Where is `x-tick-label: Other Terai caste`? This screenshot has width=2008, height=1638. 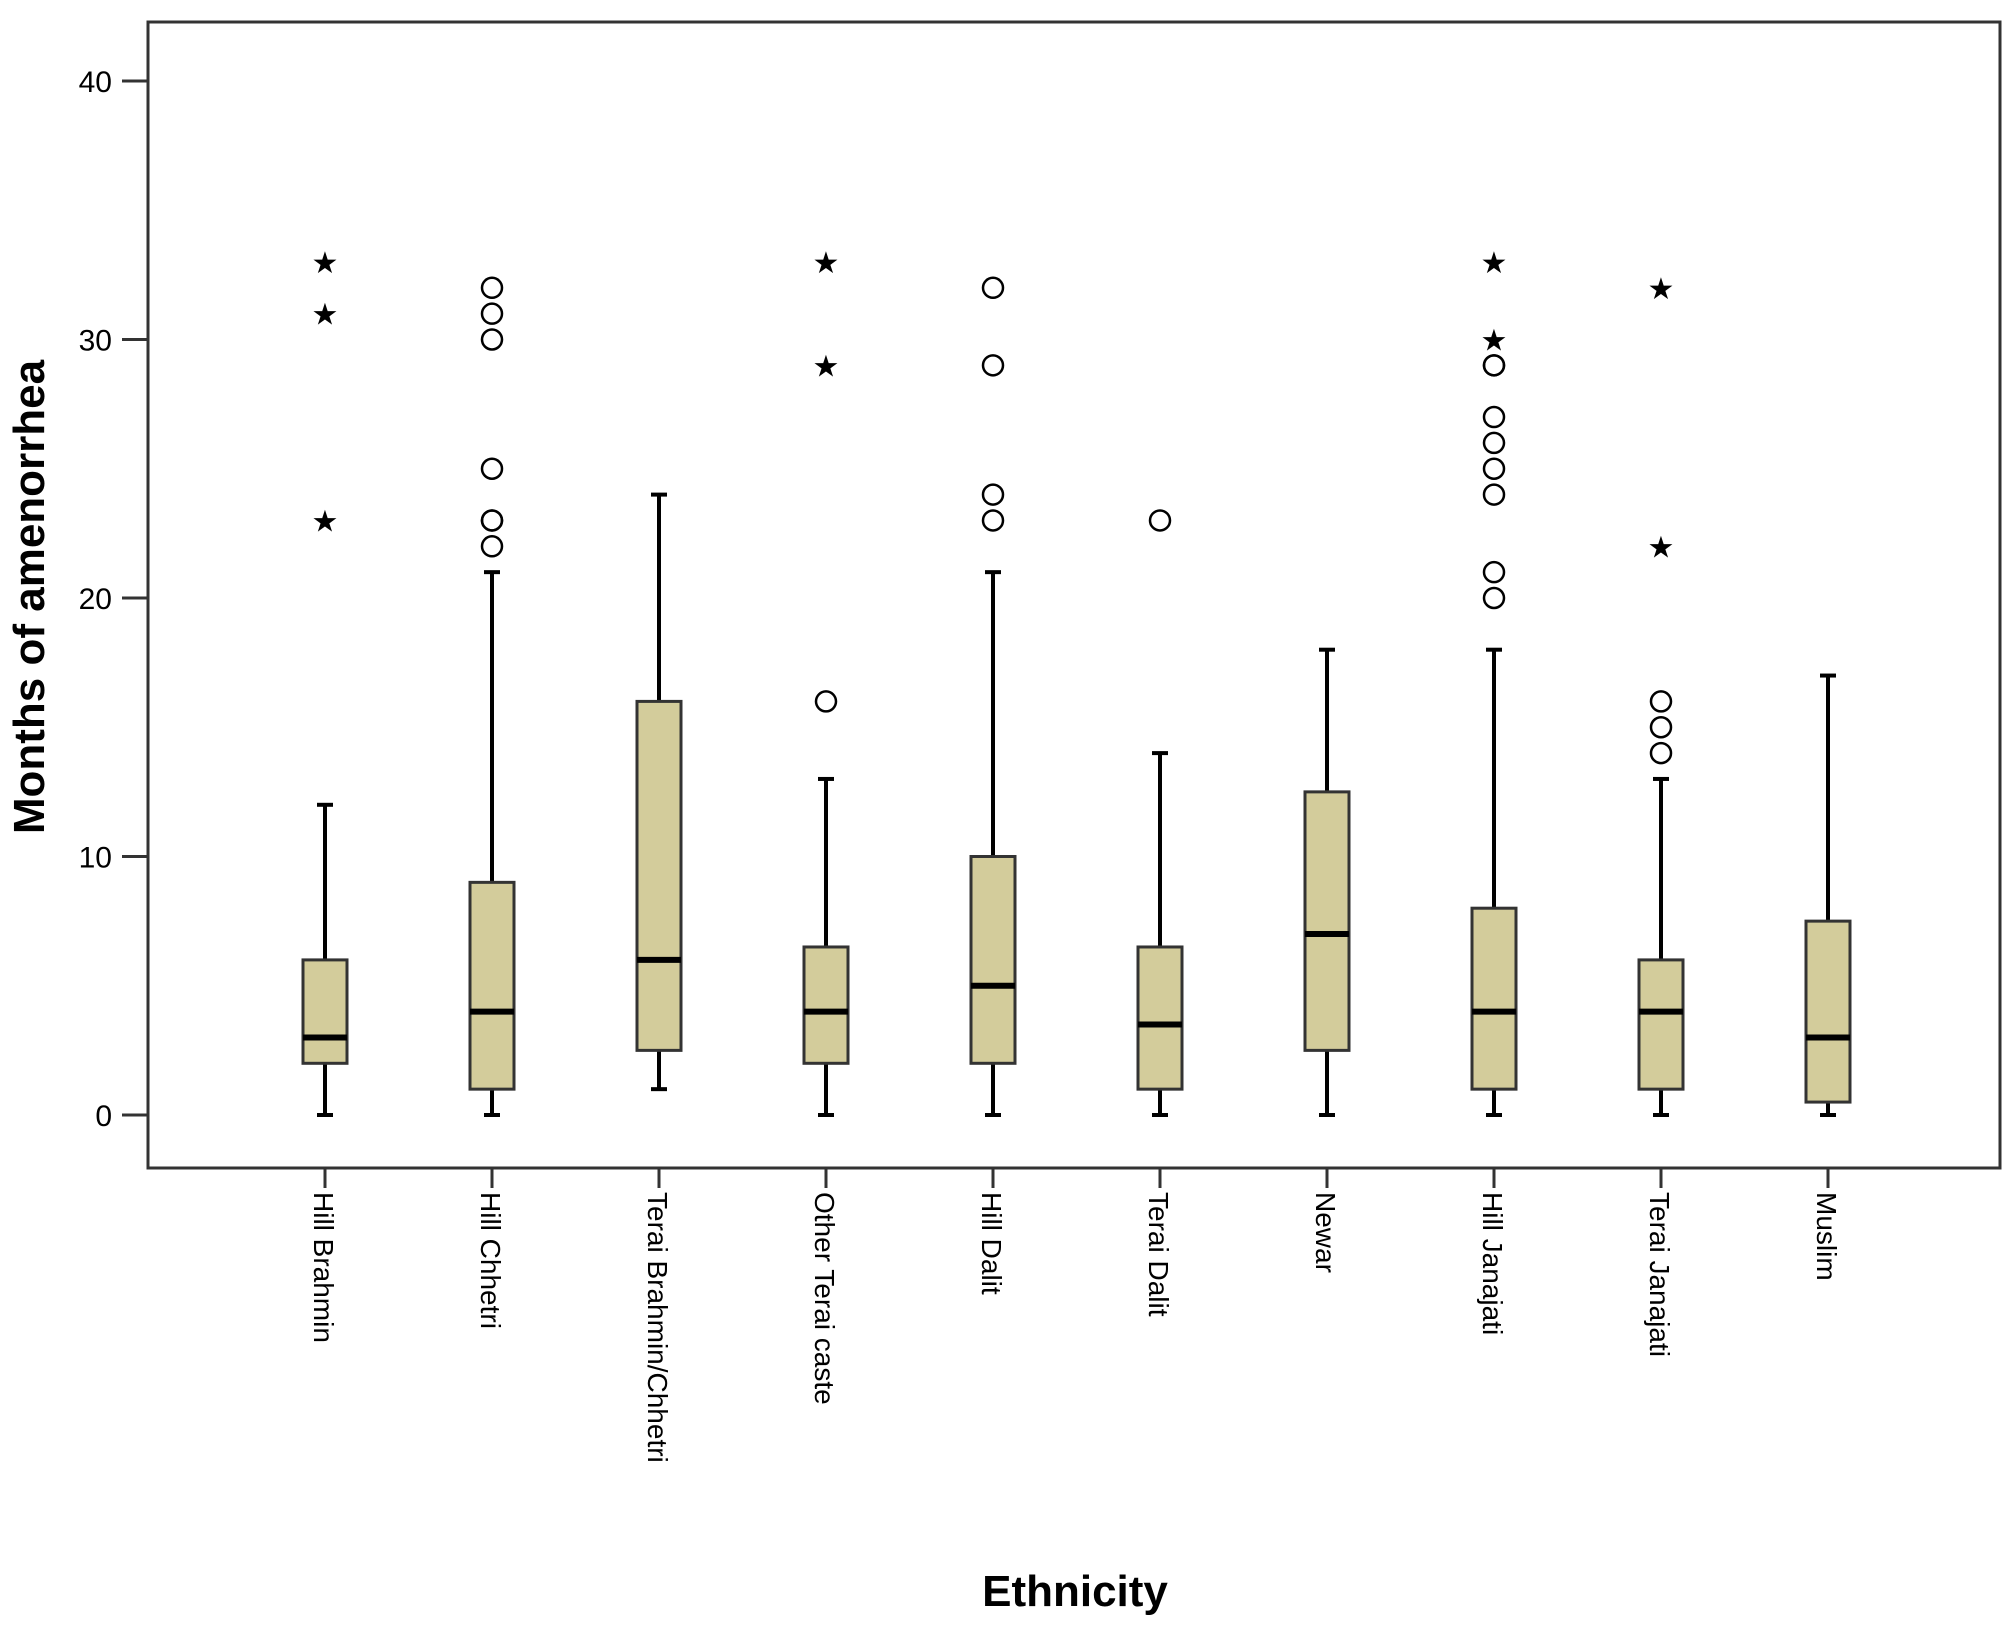 x-tick-label: Other Terai caste is located at coordinates (824, 1298).